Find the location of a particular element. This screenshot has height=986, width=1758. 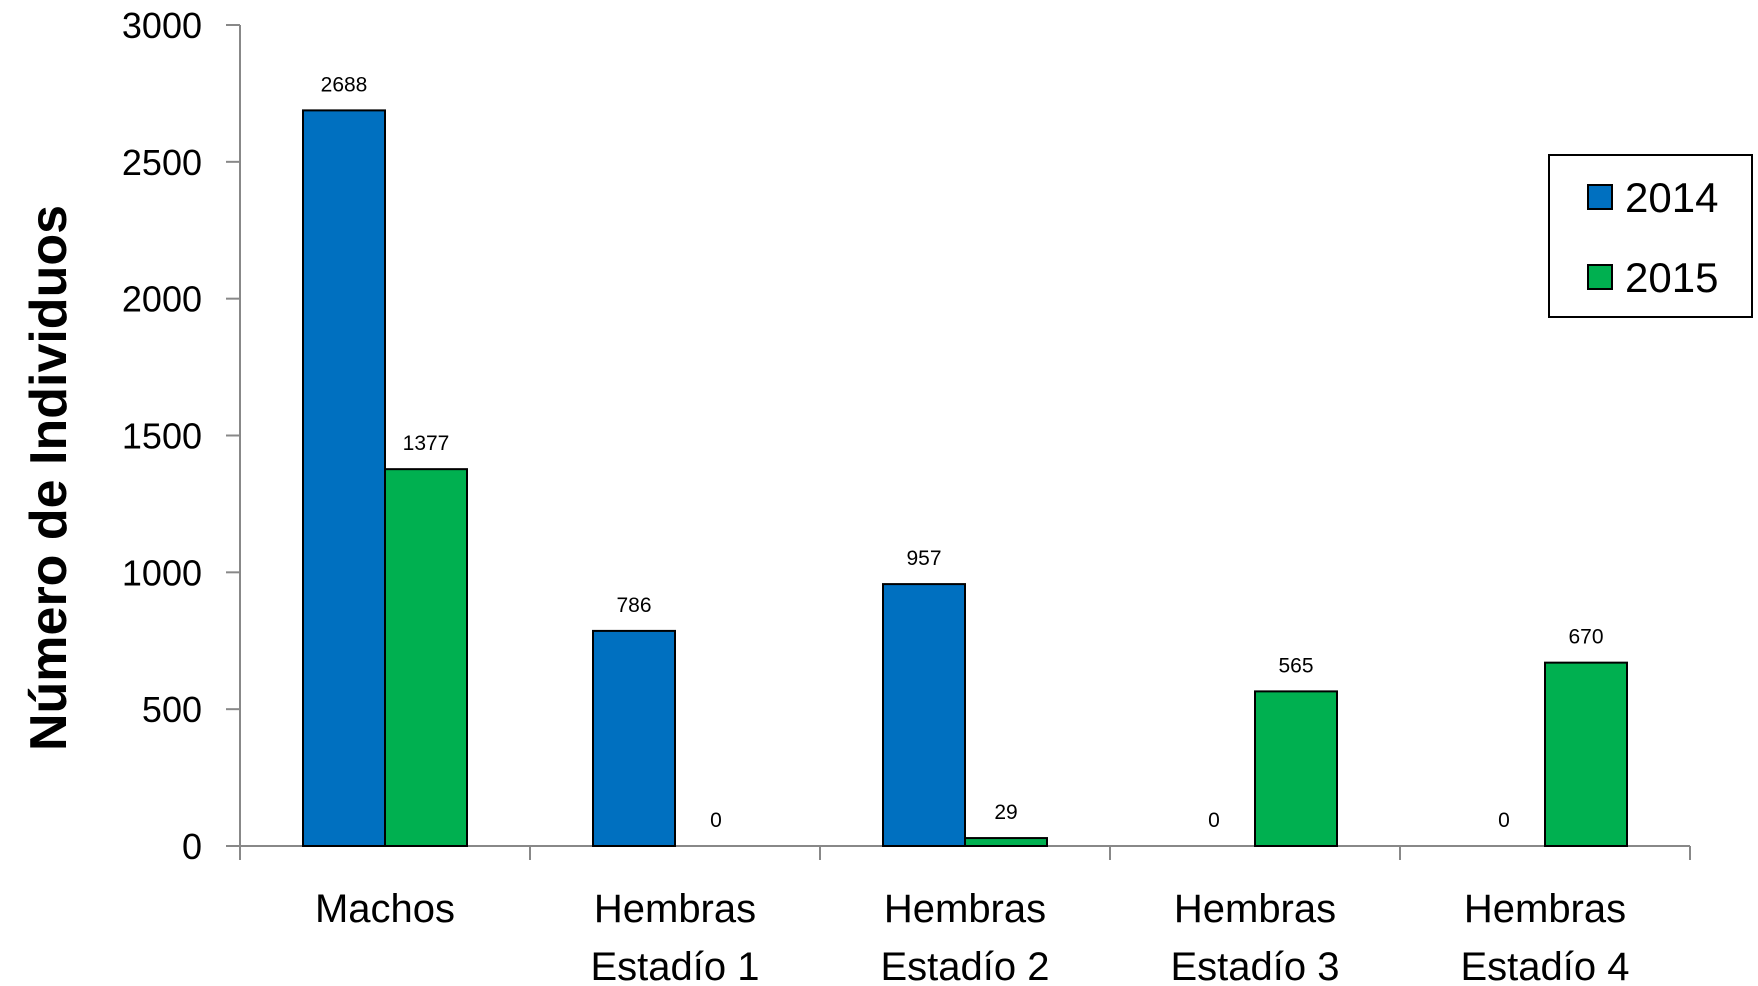

y-tick-label: 1500 is located at coordinates (162, 436).